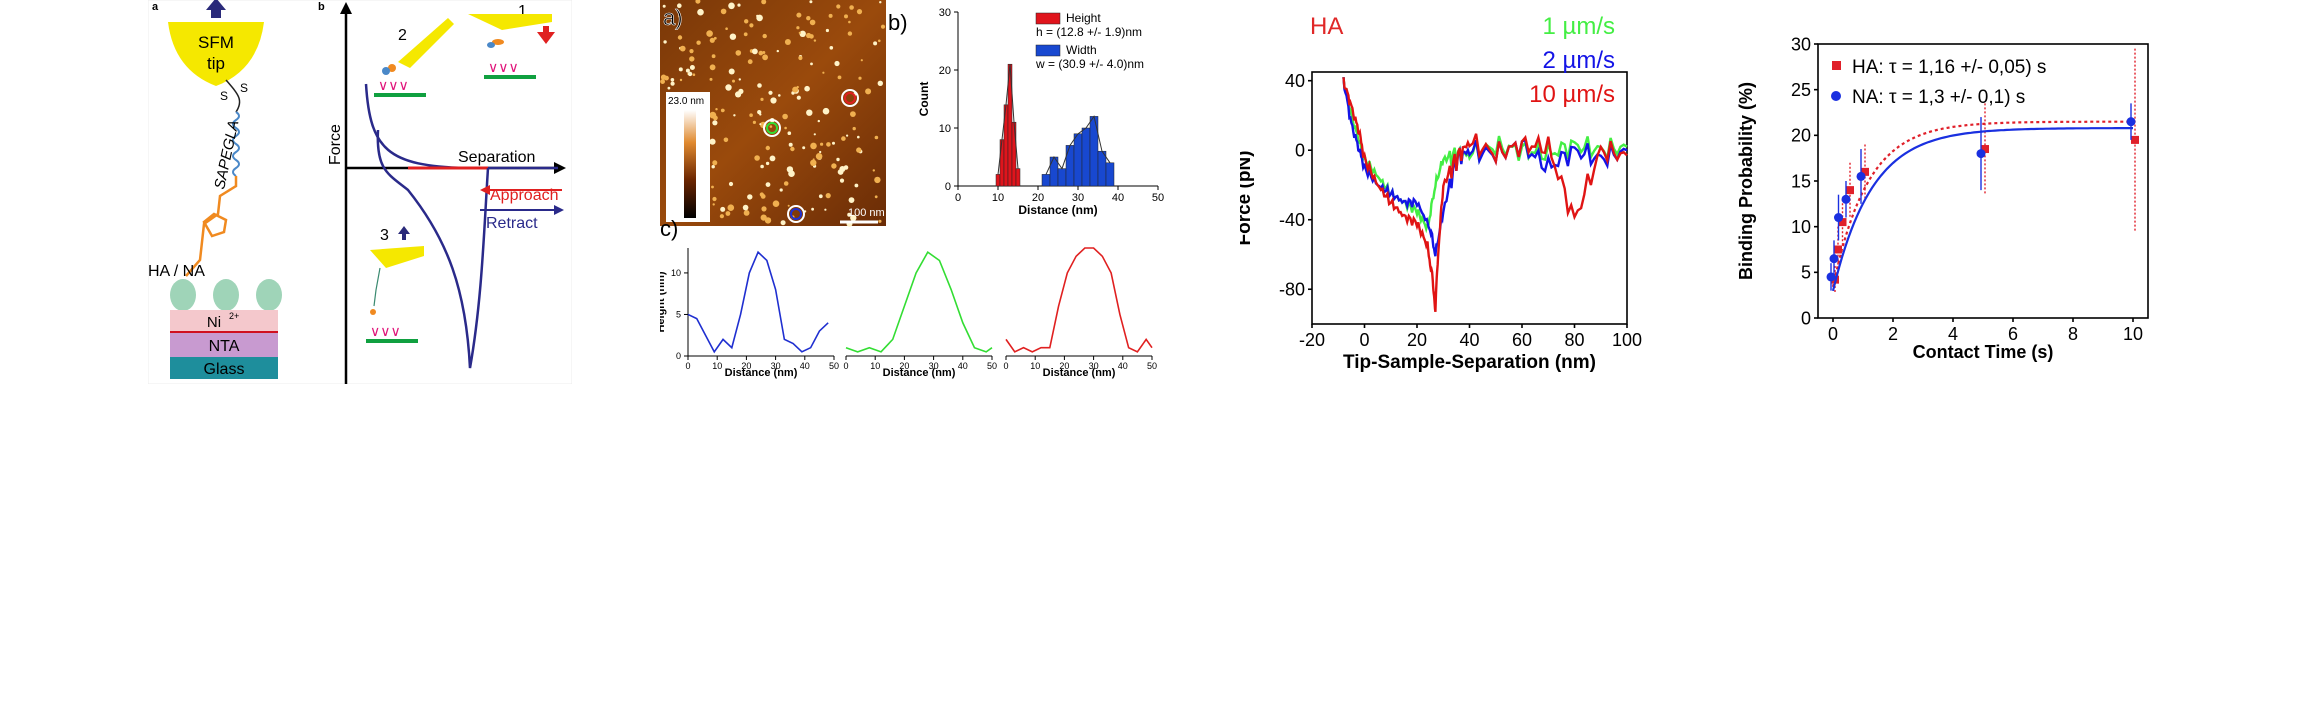 The height and width of the screenshot is (704, 2304). Describe the element at coordinates (1485, 167) in the screenshot. I see `force-curve` at that location.